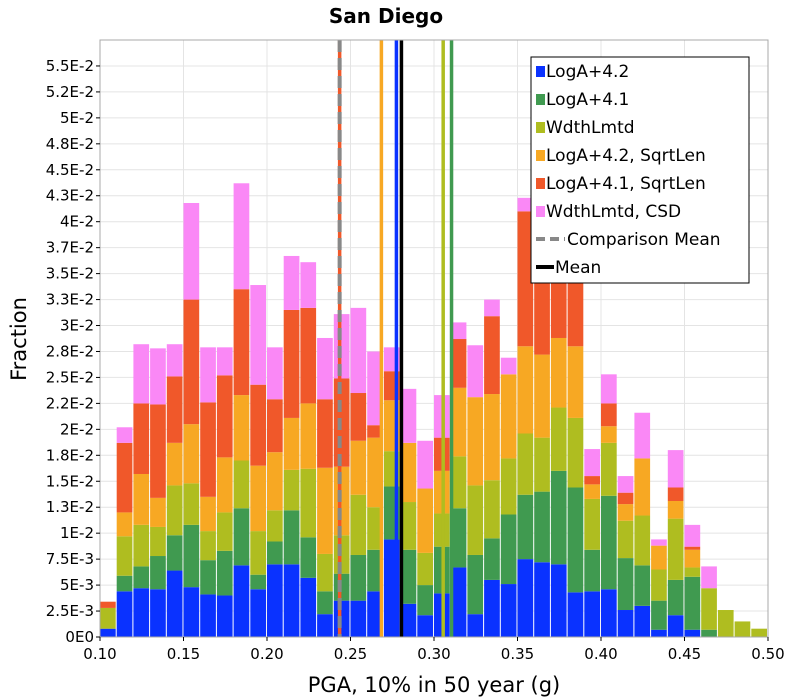 The width and height of the screenshot is (800, 700). I want to click on chart-title: San Diego, so click(386, 16).